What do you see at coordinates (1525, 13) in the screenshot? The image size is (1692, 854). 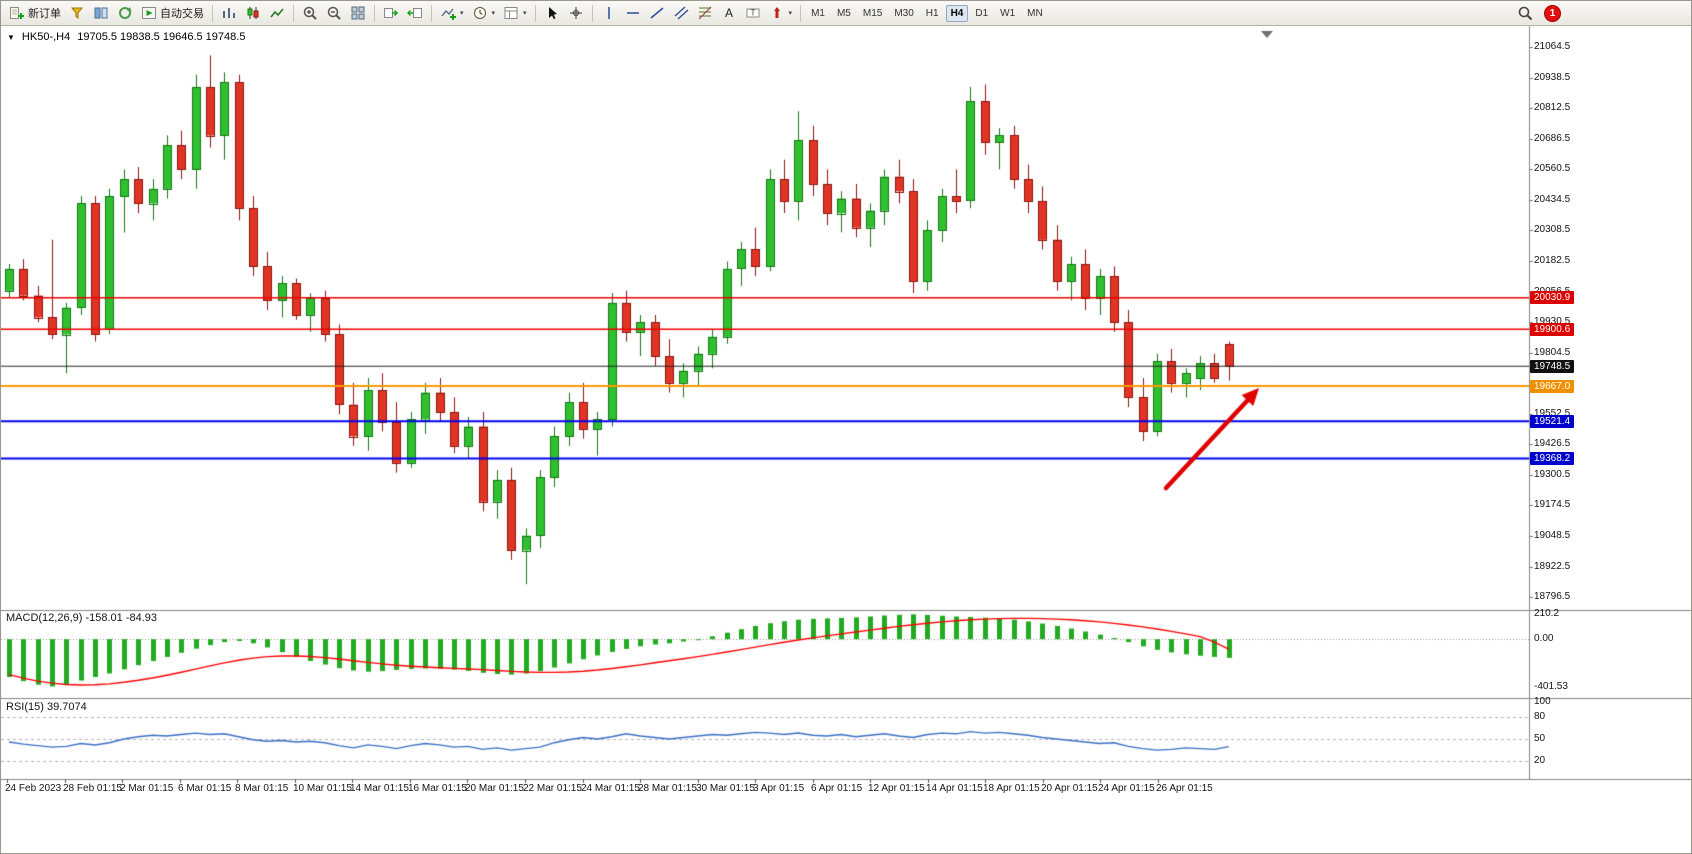 I see `search-button` at bounding box center [1525, 13].